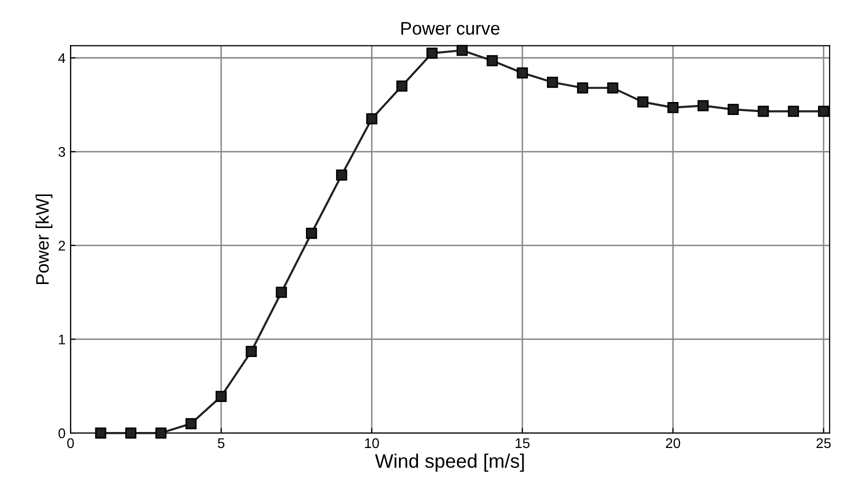 The image size is (850, 486). What do you see at coordinates (62, 433) in the screenshot?
I see `y-tick-label: 0` at bounding box center [62, 433].